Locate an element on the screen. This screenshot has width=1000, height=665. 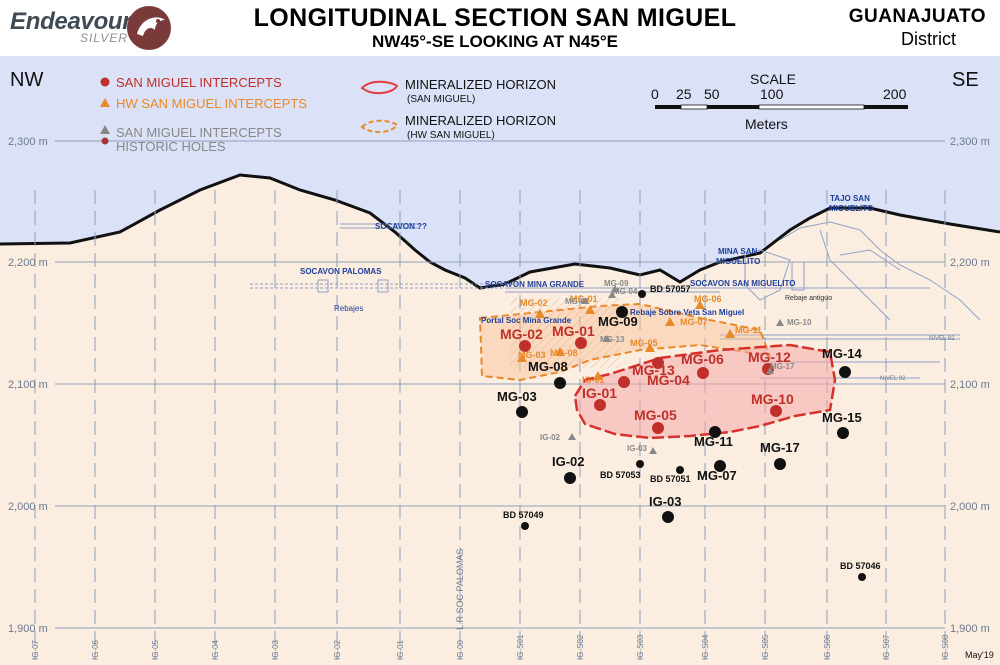
elev-label: 2,300 m is located at coordinates (970, 142).